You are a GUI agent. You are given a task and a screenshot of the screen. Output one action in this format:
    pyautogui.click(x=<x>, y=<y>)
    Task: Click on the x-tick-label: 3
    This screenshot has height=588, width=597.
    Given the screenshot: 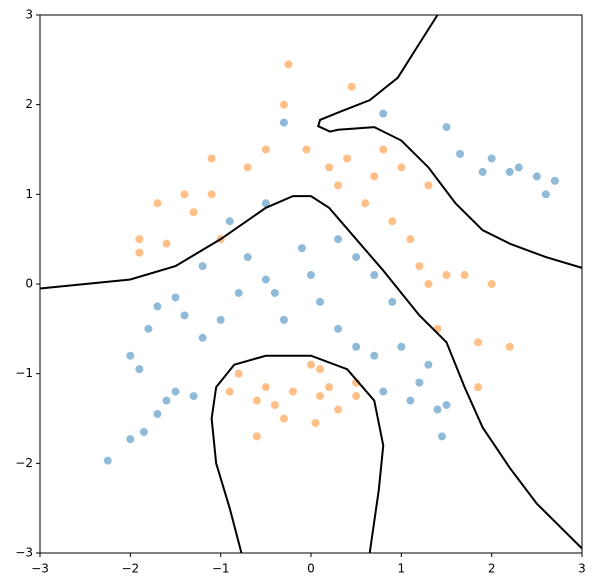 What is the action you would take?
    pyautogui.click(x=582, y=569)
    